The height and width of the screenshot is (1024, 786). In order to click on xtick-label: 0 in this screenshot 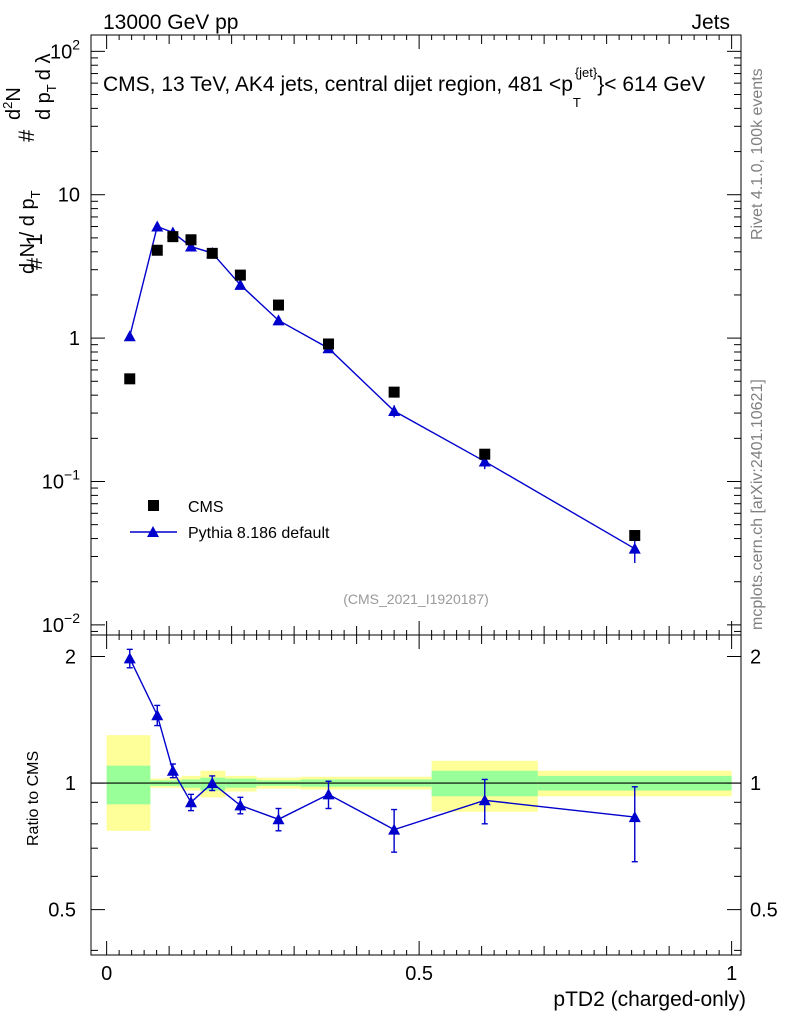, I will do `click(106, 974)`.